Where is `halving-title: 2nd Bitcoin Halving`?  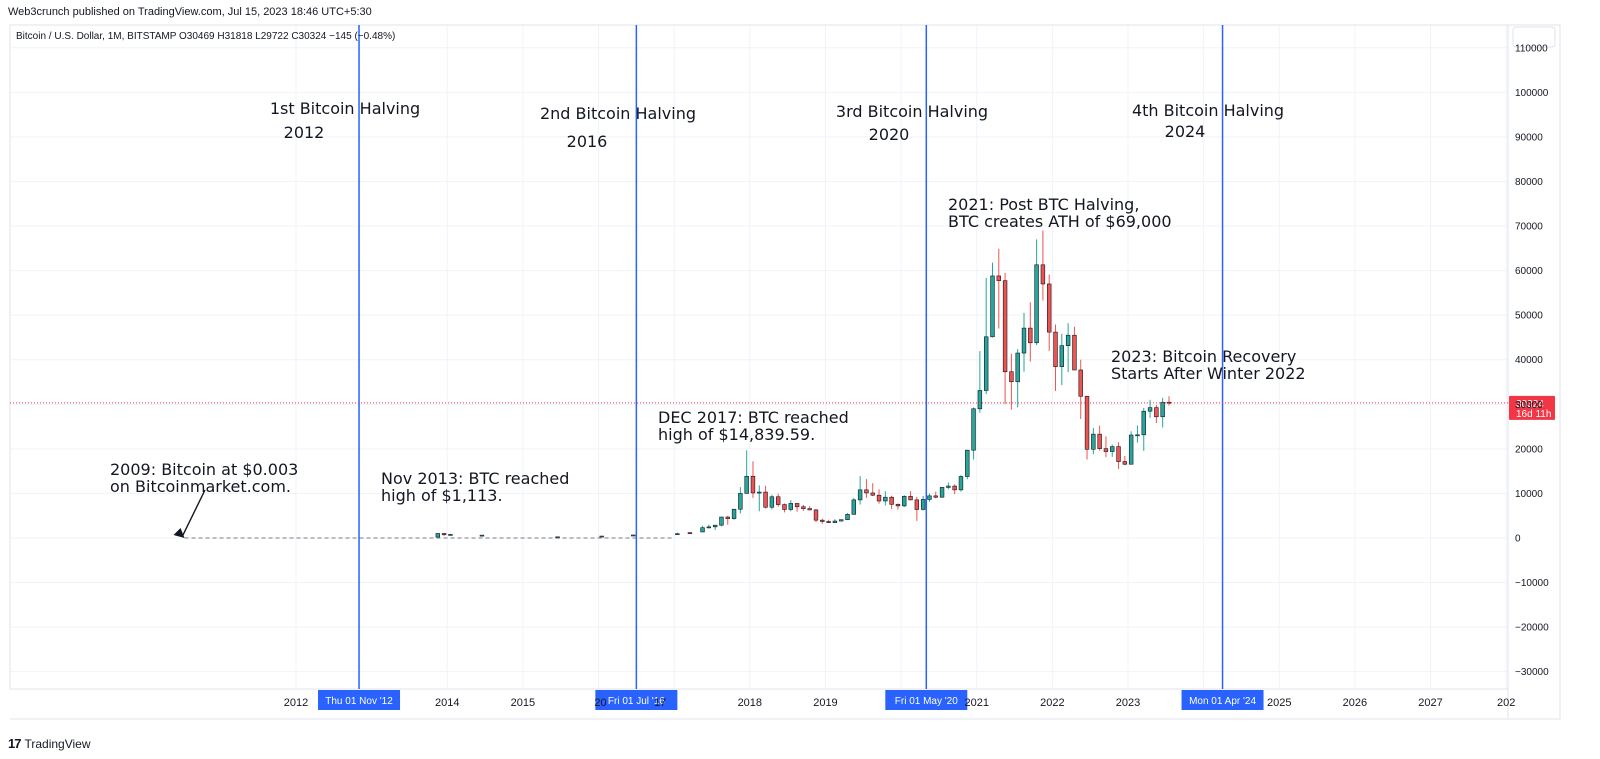 halving-title: 2nd Bitcoin Halving is located at coordinates (618, 113).